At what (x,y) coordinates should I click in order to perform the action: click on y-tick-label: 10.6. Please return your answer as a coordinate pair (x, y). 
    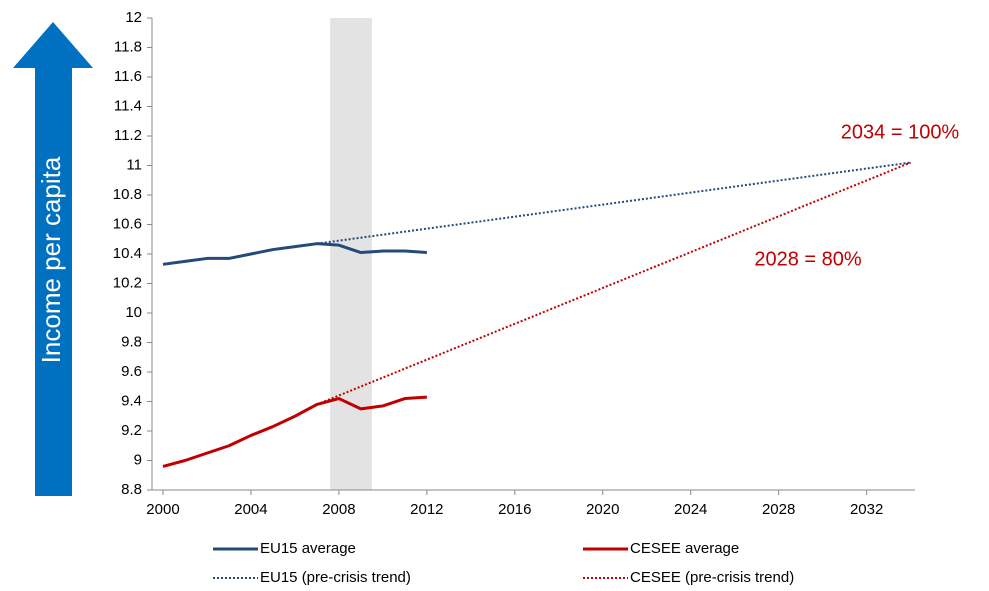
    Looking at the image, I should click on (127, 223).